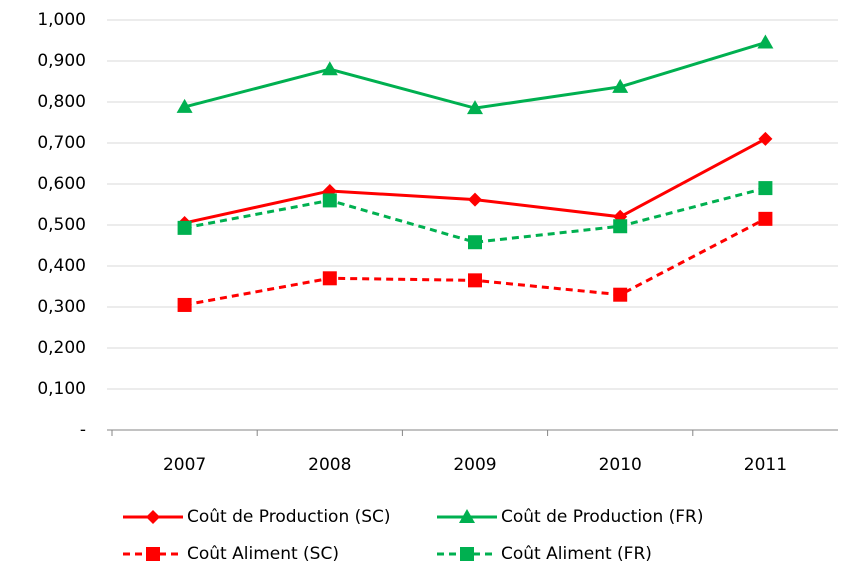  What do you see at coordinates (289, 517) in the screenshot?
I see `legend-label: Coût de Production (SC)` at bounding box center [289, 517].